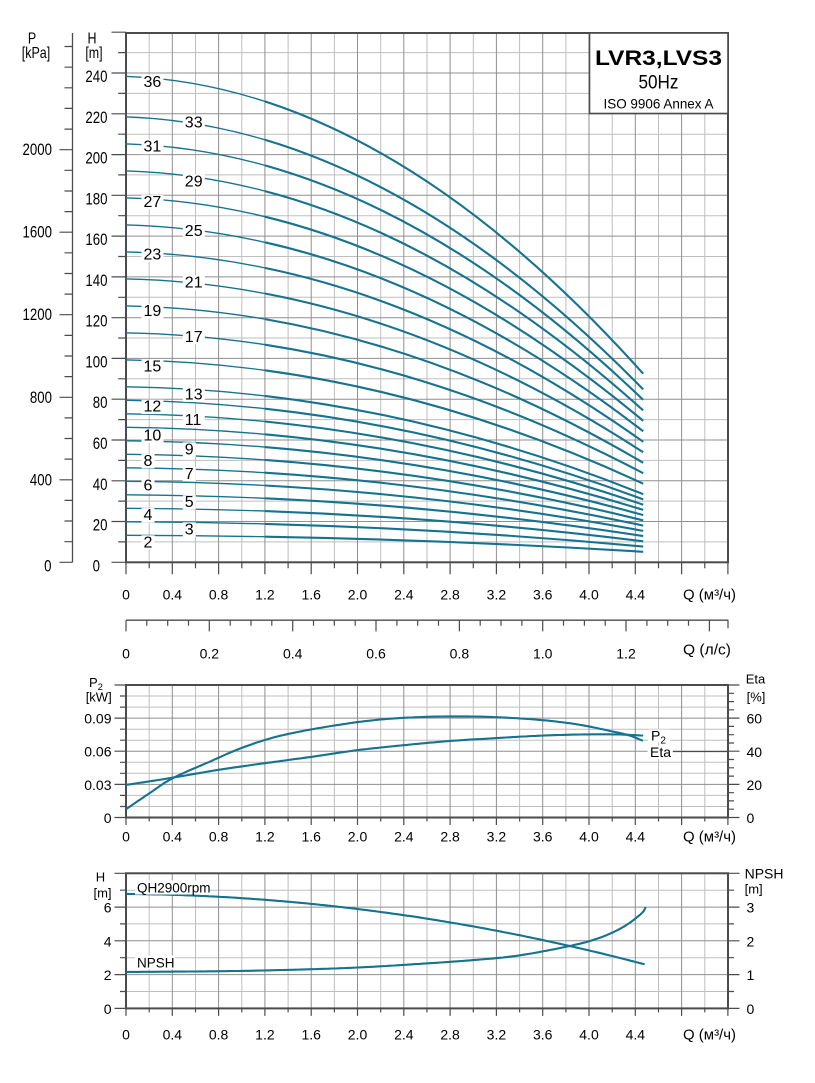 The height and width of the screenshot is (1083, 815). Describe the element at coordinates (194, 337) in the screenshot. I see `svg-text: 17` at that location.